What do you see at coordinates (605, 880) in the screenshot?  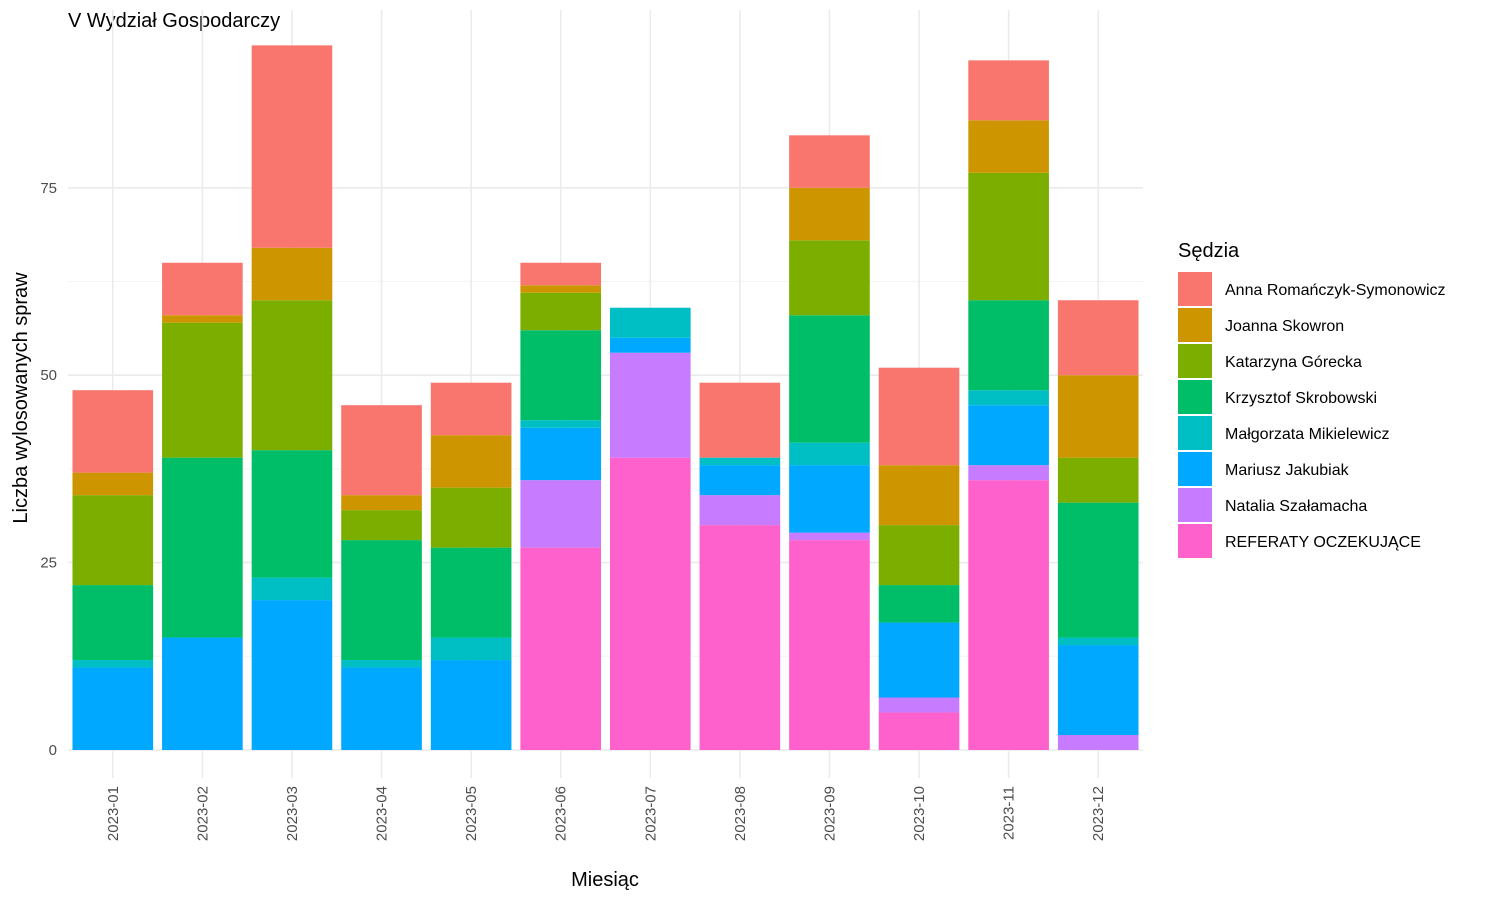 I see `x-axis-title: Miesiąc` at bounding box center [605, 880].